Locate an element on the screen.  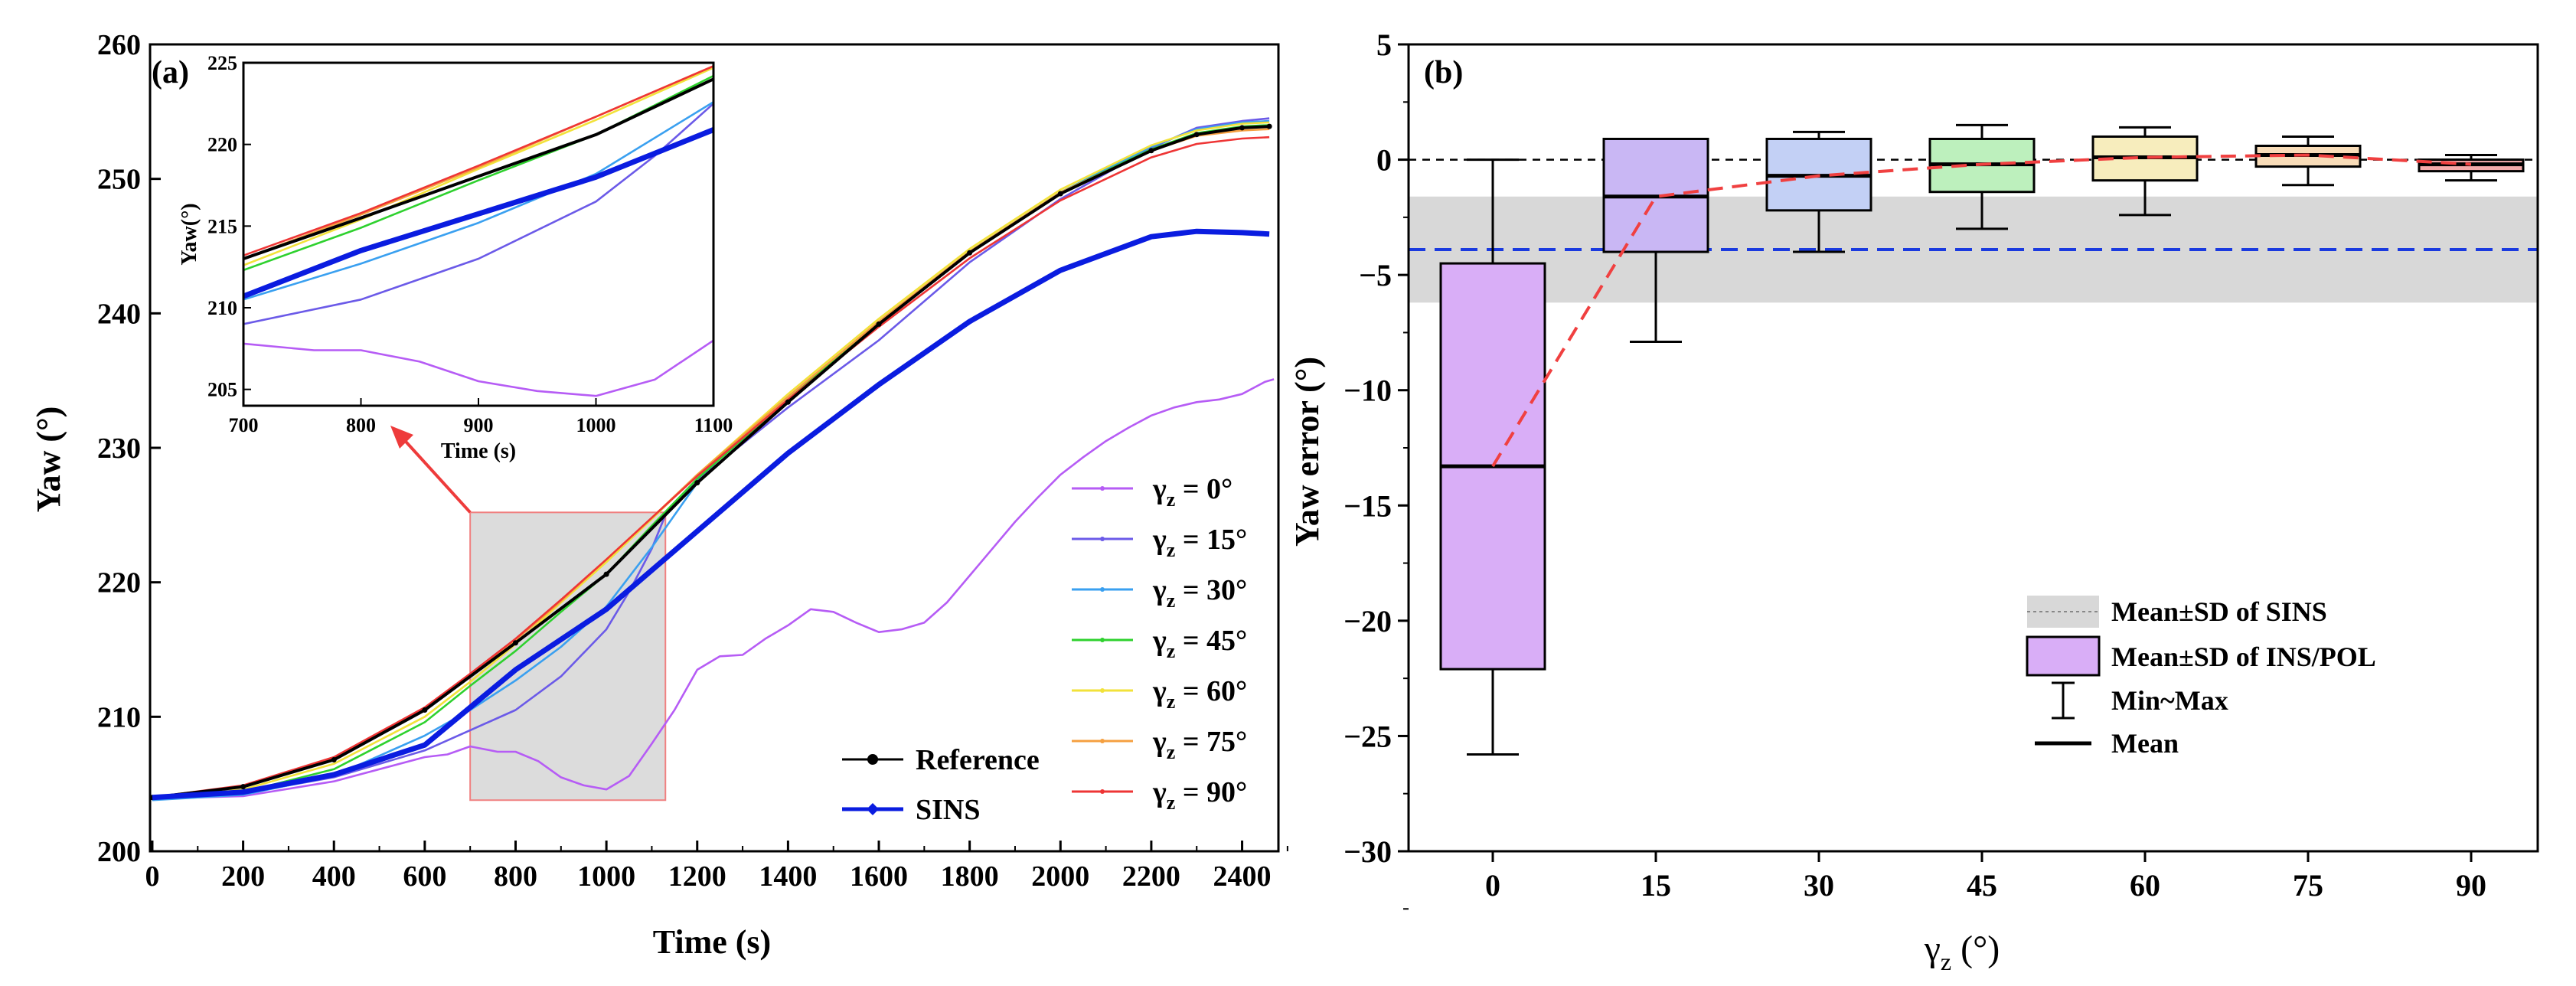
inset-series is located at coordinates (478, 230).